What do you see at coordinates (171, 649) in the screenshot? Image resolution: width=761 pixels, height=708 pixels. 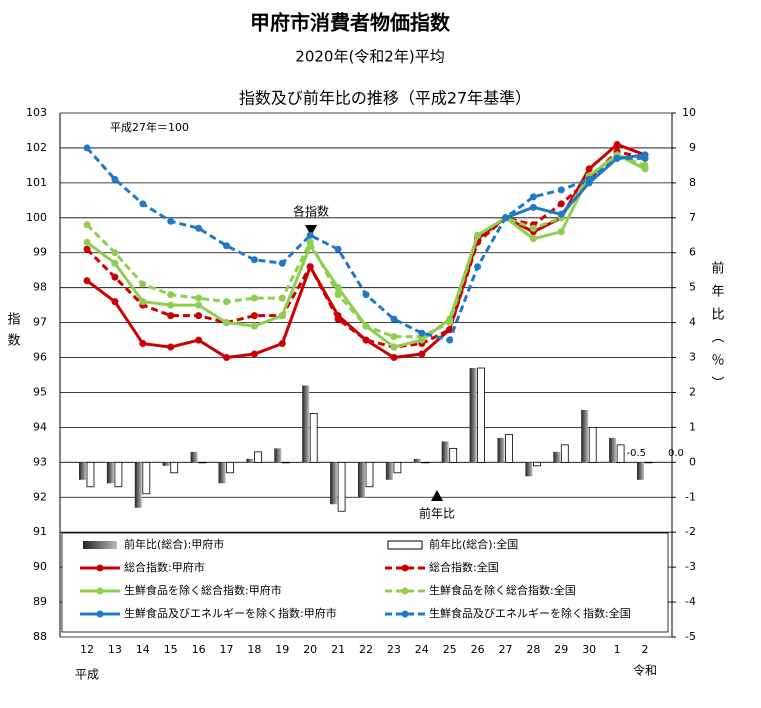 I see `x-tick-label: 15` at bounding box center [171, 649].